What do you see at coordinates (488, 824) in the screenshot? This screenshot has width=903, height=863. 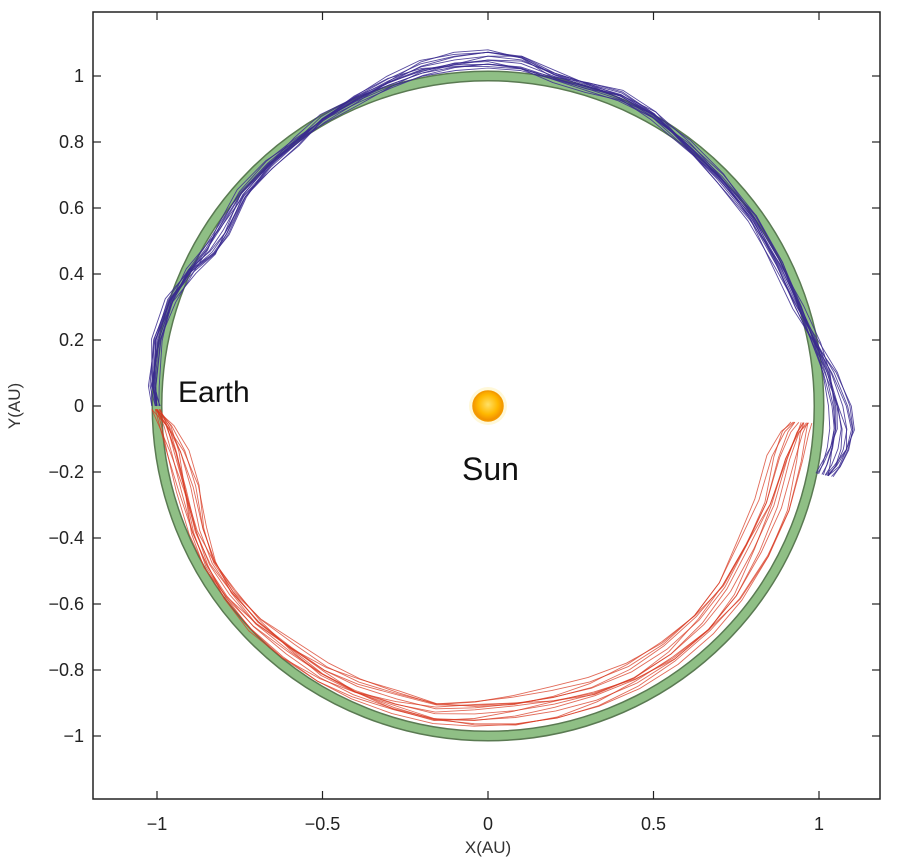 I see `x-tick-label: 0` at bounding box center [488, 824].